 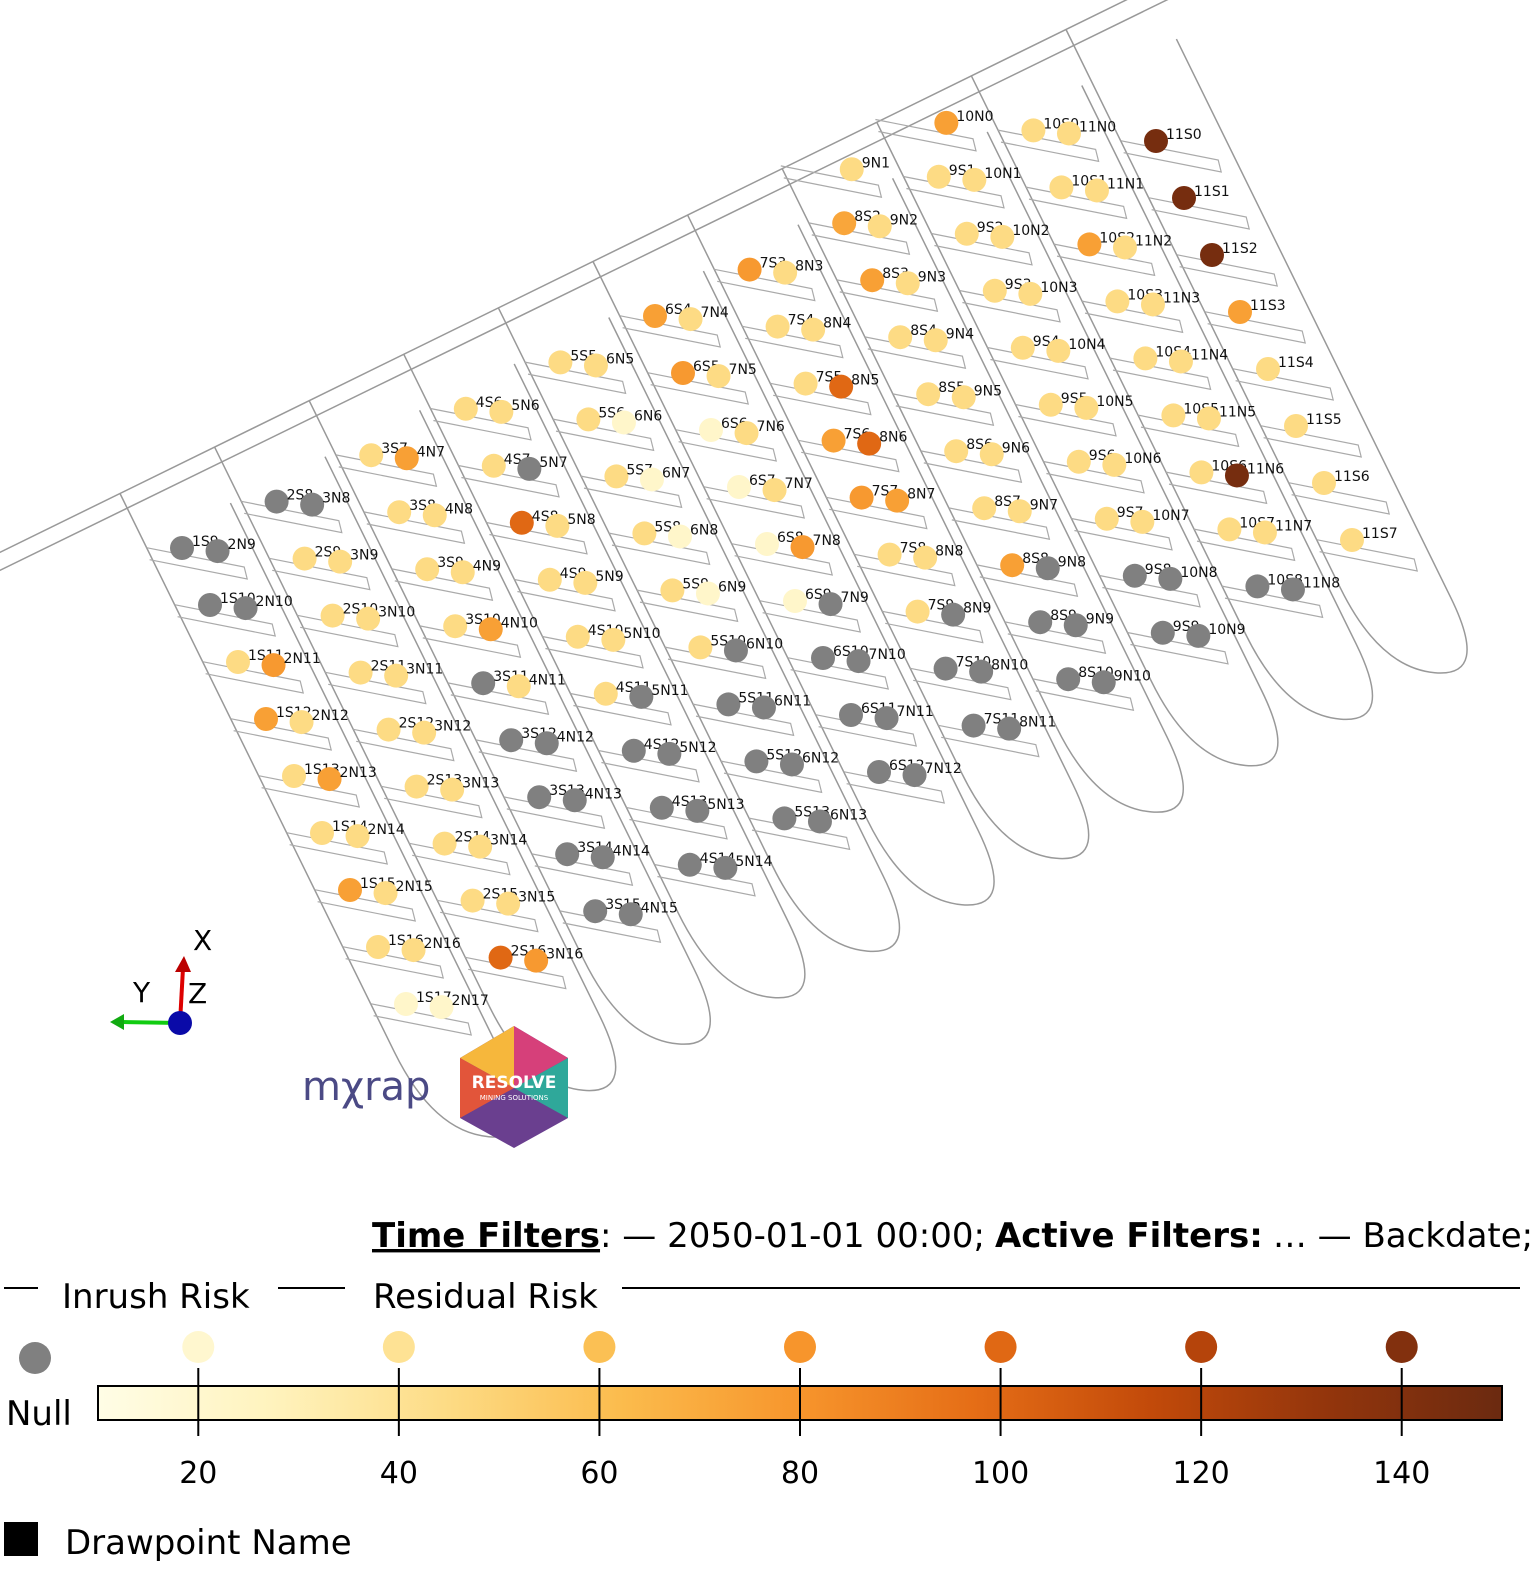 I want to click on drawpoint-label: 4N11, so click(x=547, y=680).